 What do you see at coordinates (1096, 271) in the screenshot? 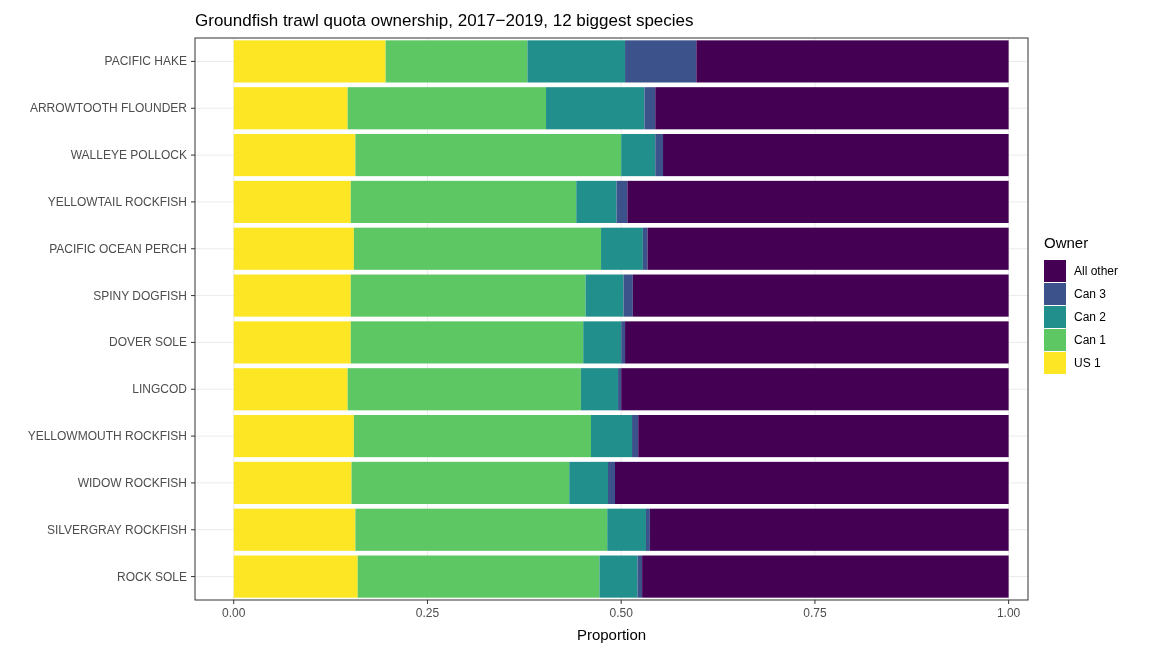
I see `legend-label: All other` at bounding box center [1096, 271].